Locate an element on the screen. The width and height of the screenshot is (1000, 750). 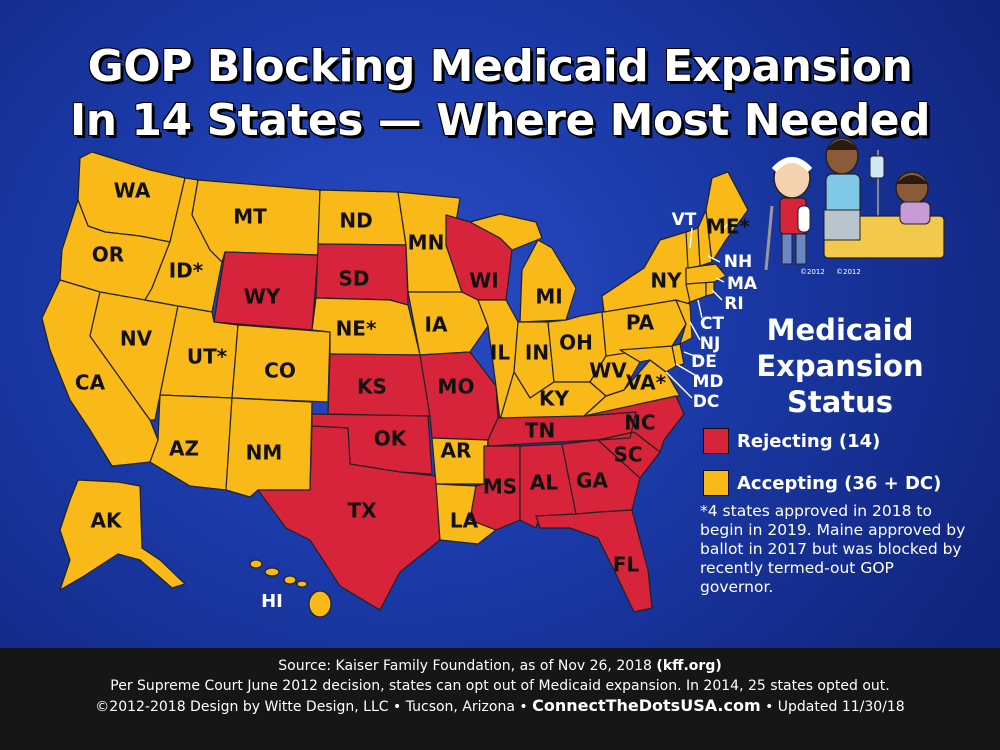
label-fl: FL is located at coordinates (626, 565).